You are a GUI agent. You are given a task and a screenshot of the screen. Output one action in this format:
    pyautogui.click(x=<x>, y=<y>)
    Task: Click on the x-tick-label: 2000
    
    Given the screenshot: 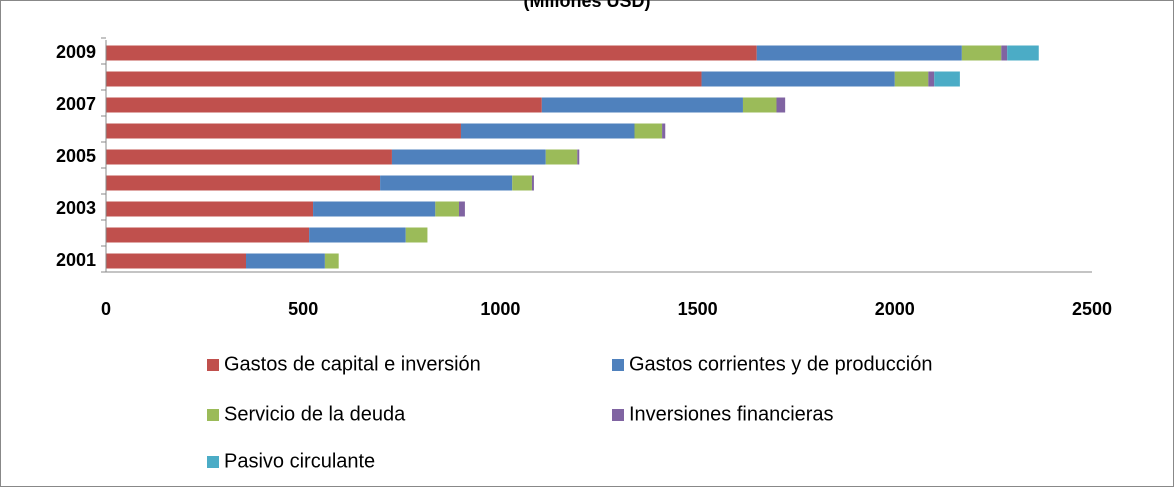 What is the action you would take?
    pyautogui.click(x=895, y=309)
    